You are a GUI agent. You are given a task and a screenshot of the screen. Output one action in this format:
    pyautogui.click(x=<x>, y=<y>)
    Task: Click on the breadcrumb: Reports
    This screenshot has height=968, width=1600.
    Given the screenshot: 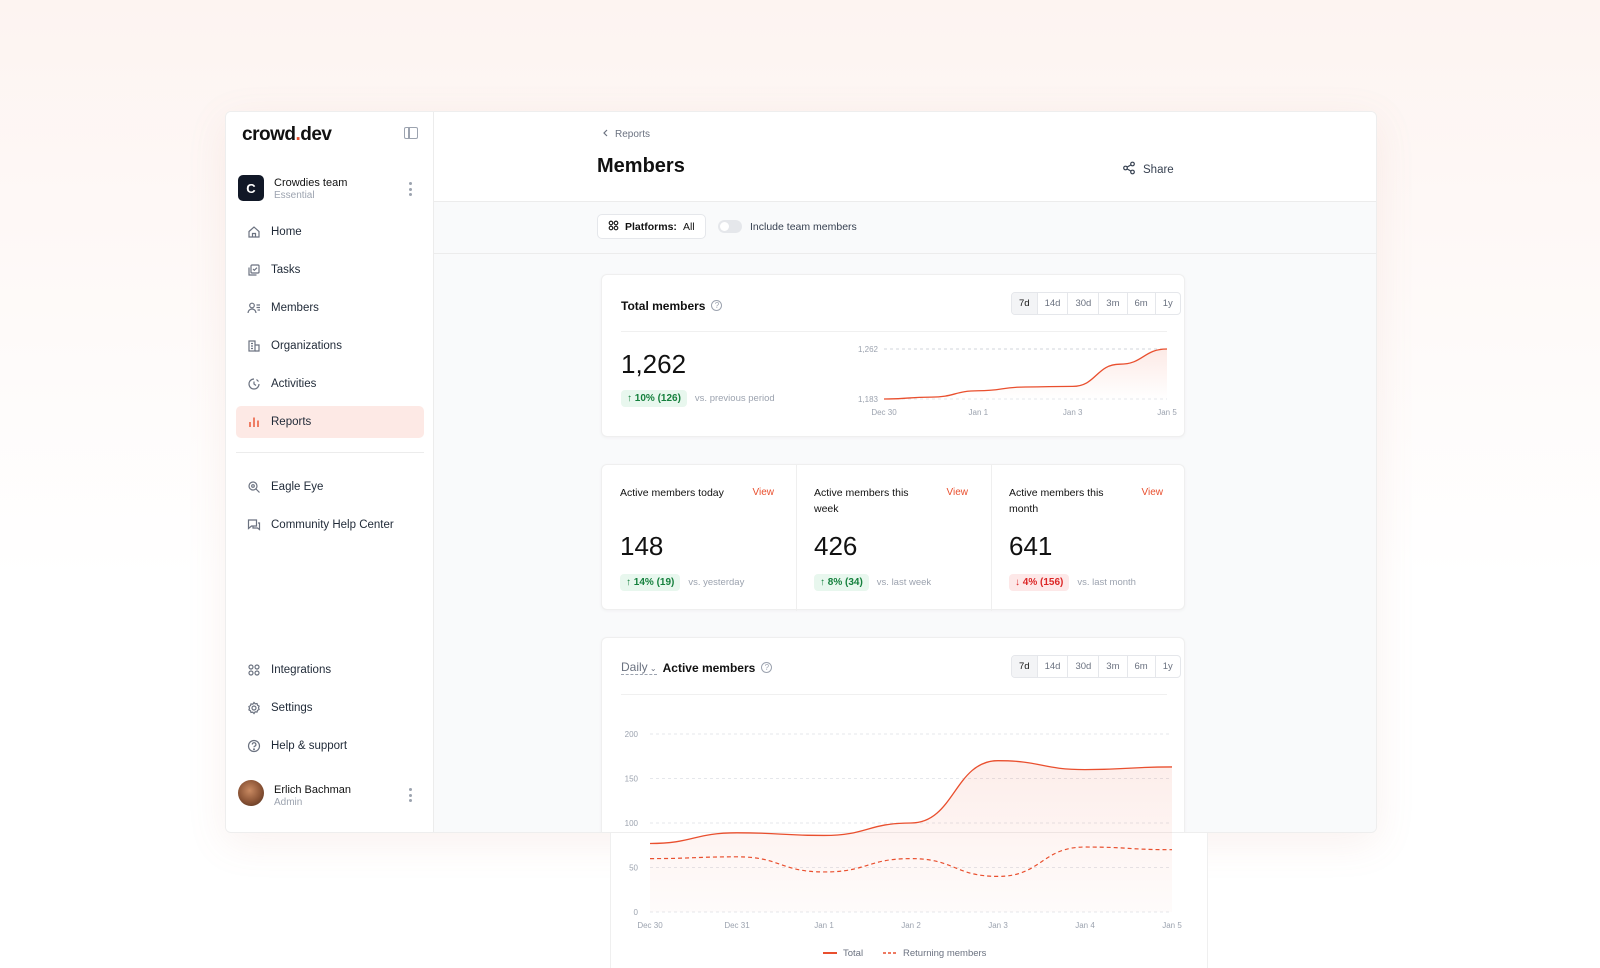 What is the action you would take?
    pyautogui.click(x=626, y=134)
    